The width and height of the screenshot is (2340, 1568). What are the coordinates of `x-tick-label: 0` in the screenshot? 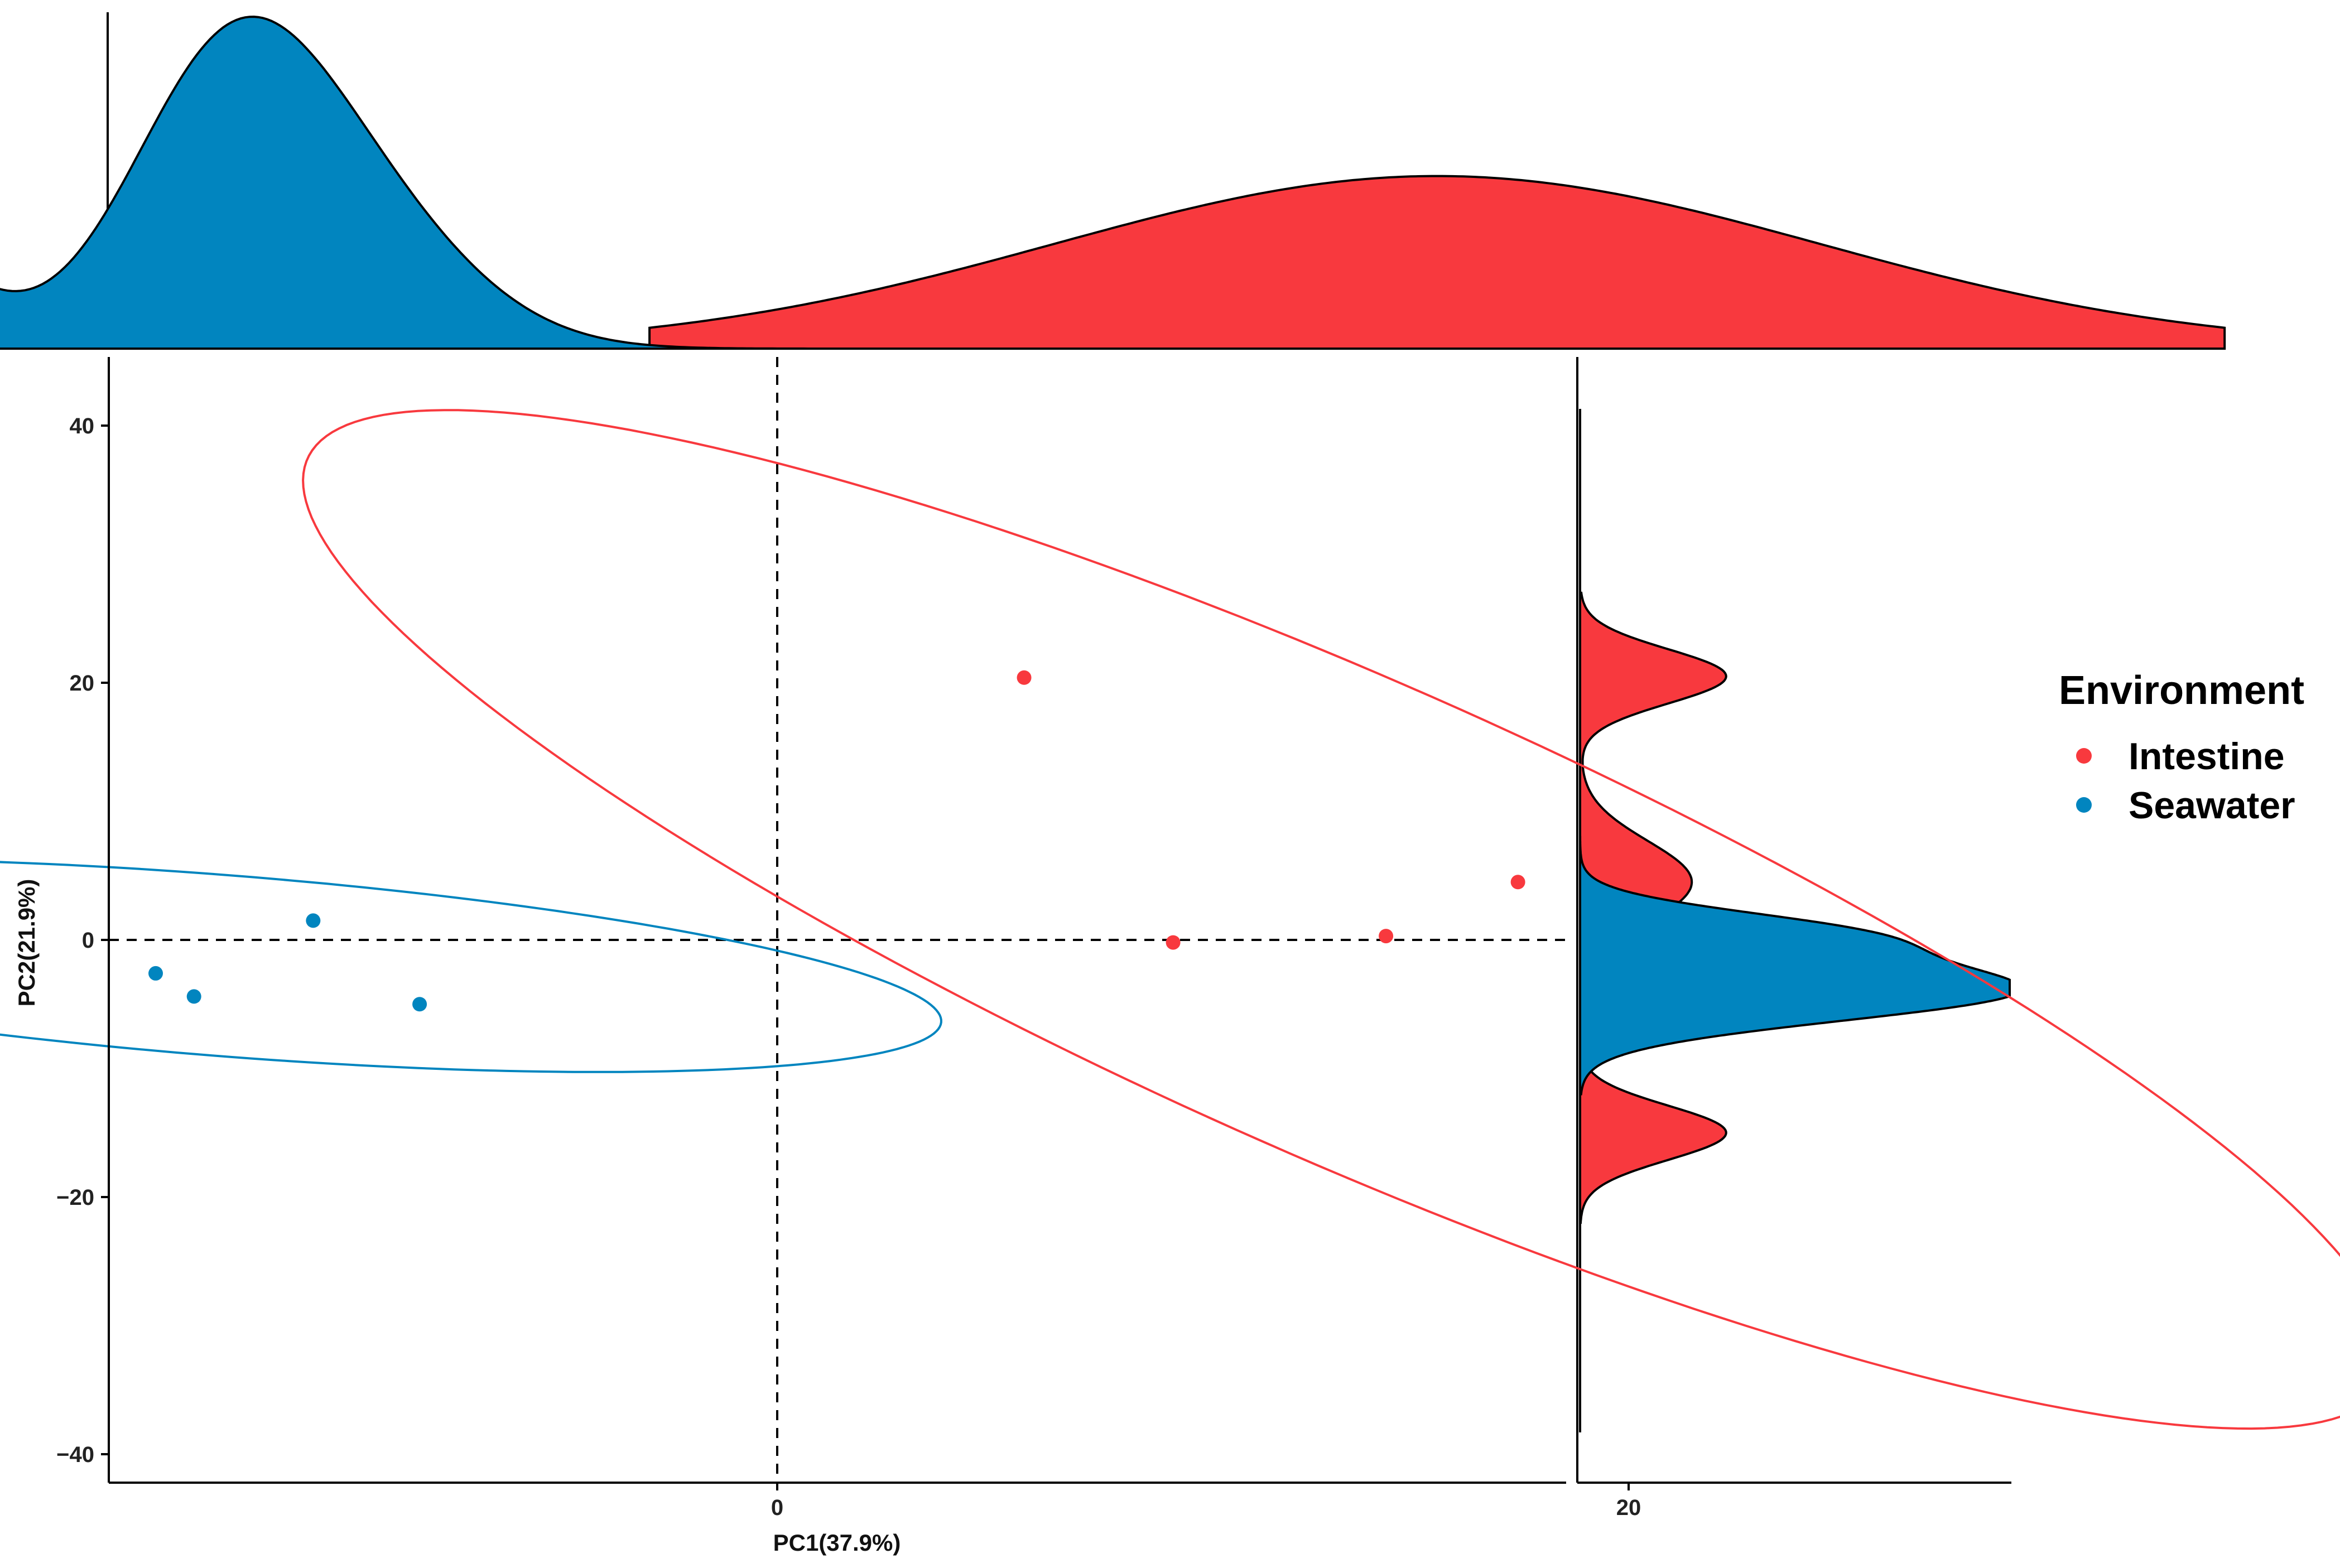 It's located at (777, 1508).